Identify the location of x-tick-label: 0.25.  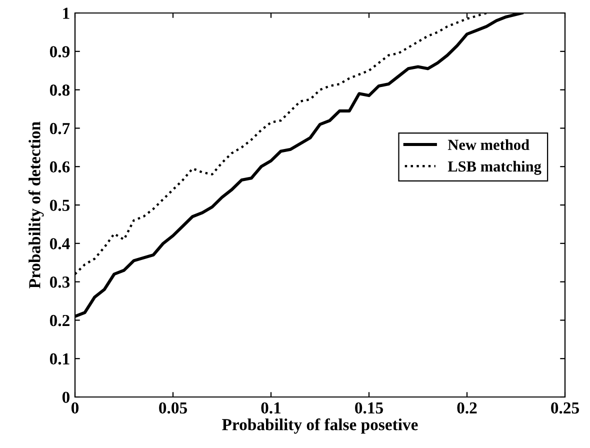
(565, 408).